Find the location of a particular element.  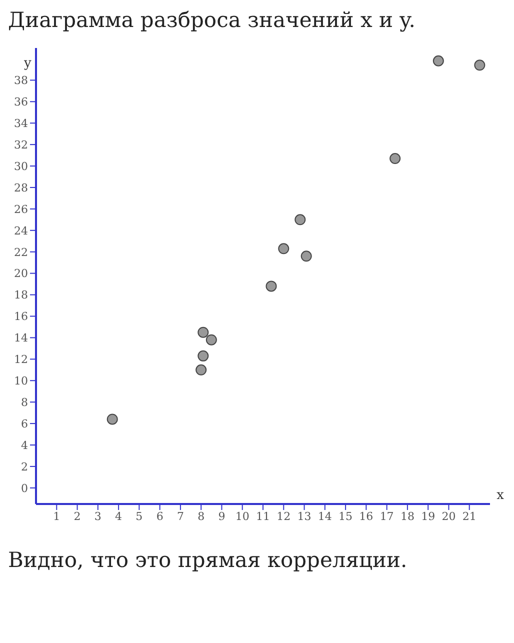

x-tick-label: 7 is located at coordinates (180, 516).